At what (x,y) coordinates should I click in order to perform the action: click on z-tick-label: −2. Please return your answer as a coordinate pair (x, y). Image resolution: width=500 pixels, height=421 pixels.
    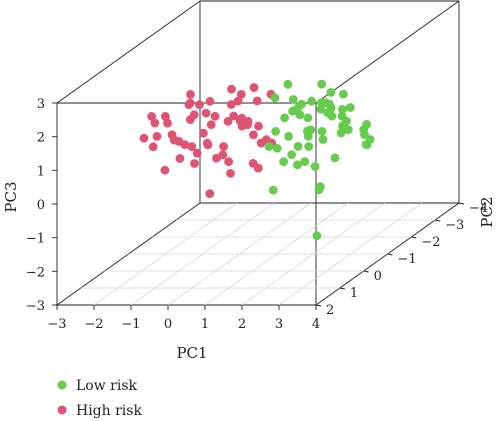
    Looking at the image, I should click on (35, 272).